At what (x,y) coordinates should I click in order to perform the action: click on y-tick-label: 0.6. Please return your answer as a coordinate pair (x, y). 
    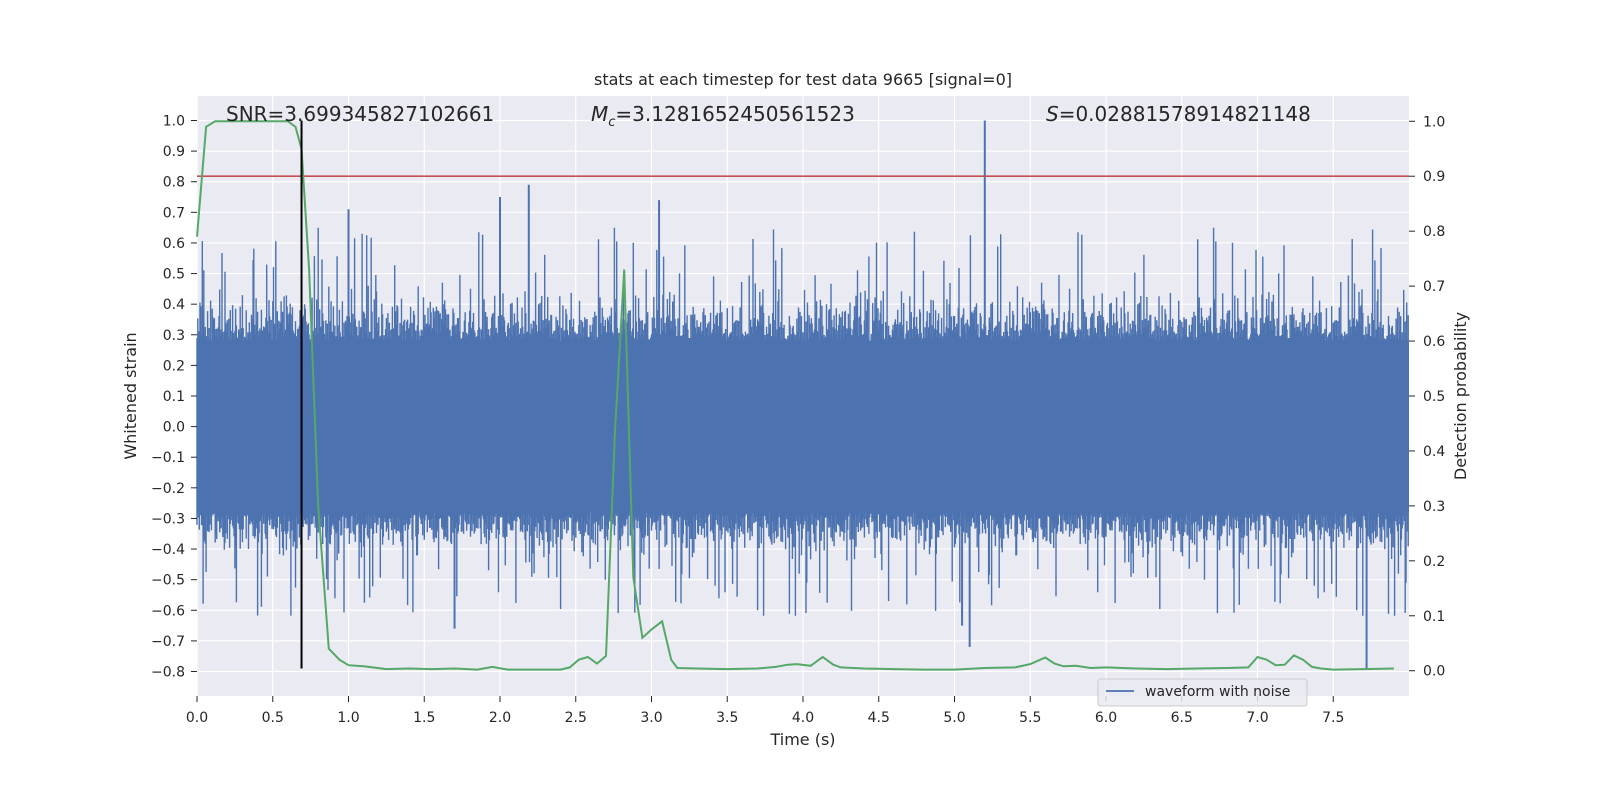
    Looking at the image, I should click on (174, 244).